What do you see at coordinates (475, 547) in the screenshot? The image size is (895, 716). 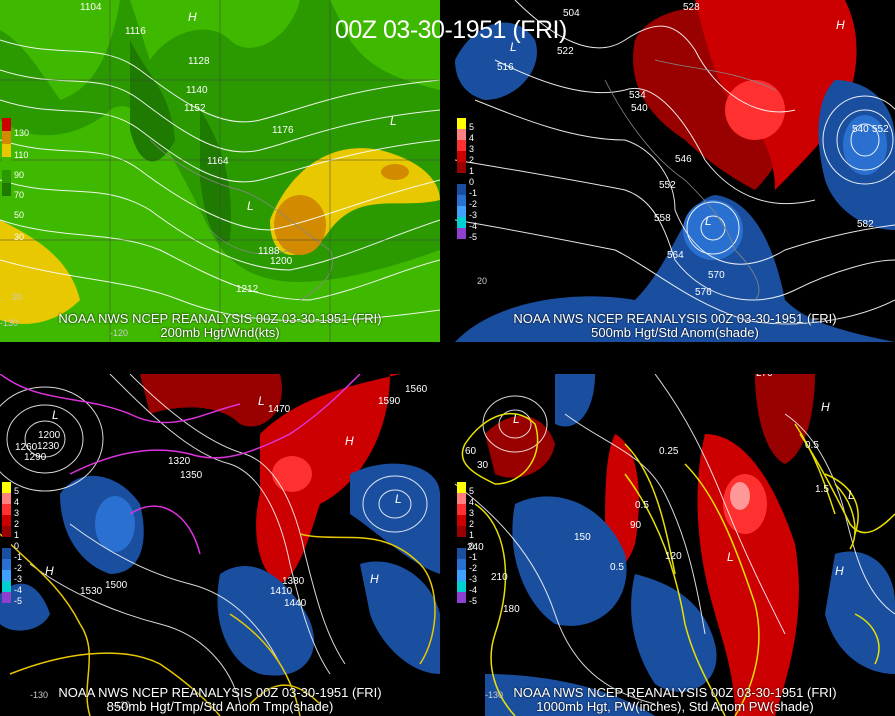 I see `contour-label: 240` at bounding box center [475, 547].